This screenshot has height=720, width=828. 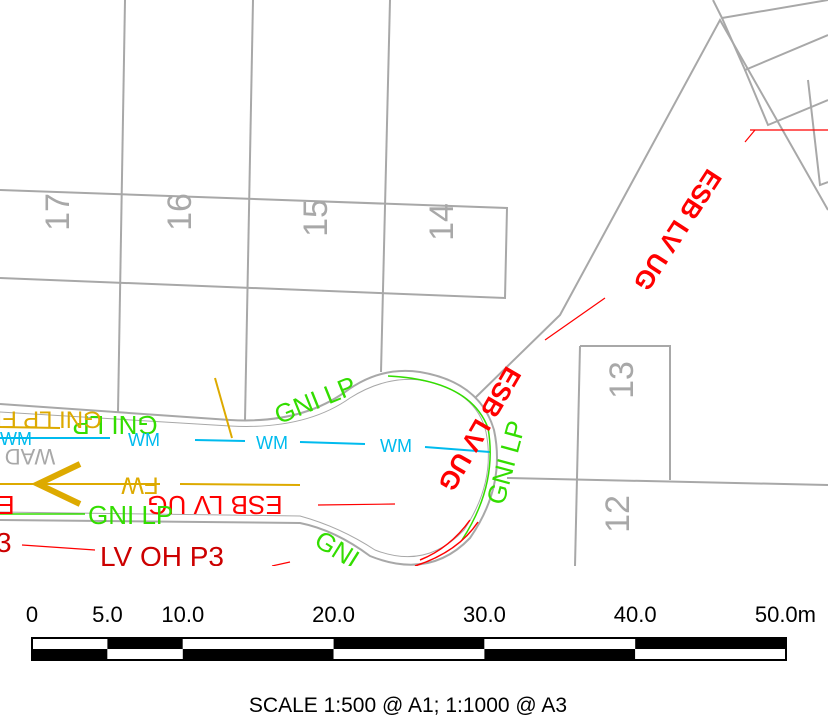 I want to click on plot-number: 15, so click(x=316, y=218).